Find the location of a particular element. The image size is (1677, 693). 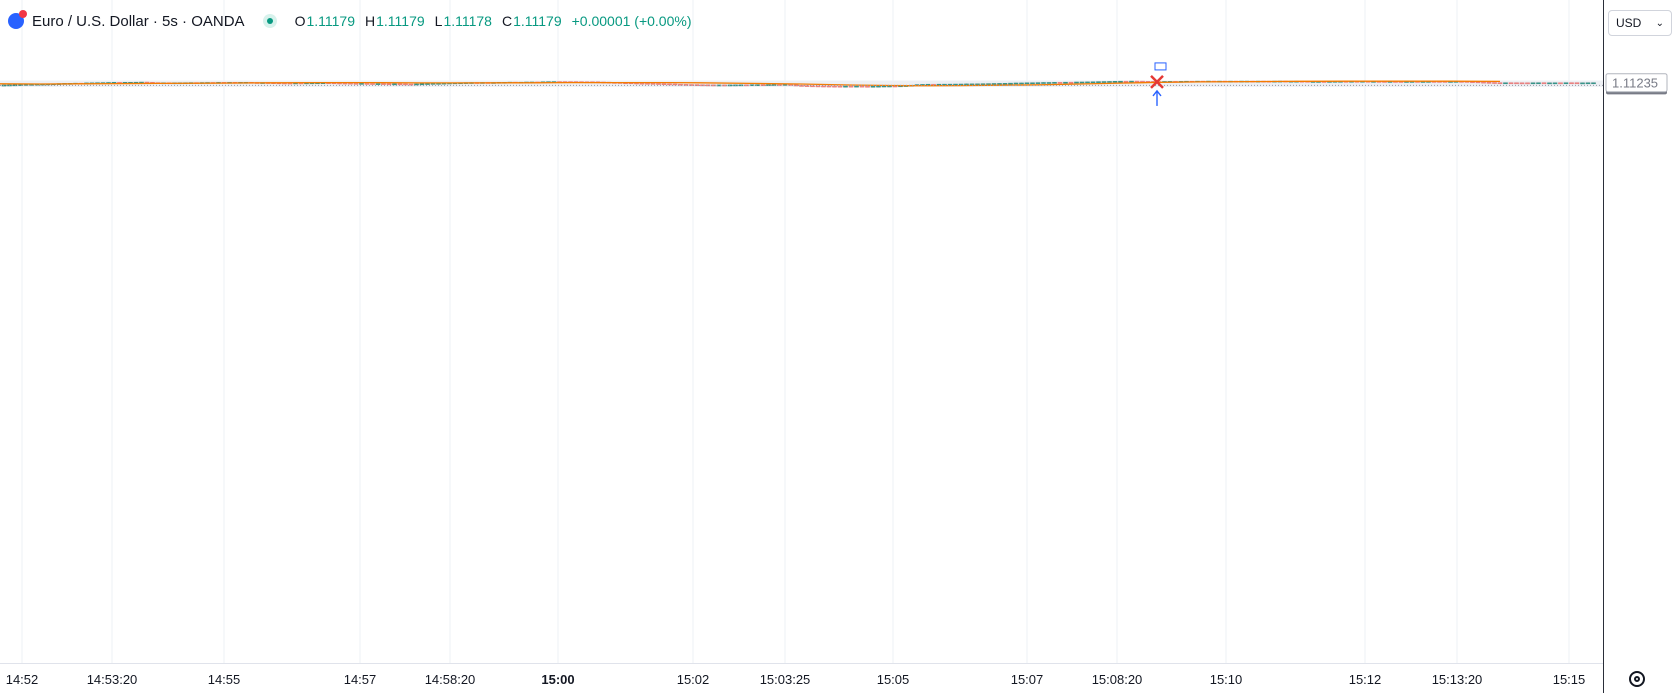

time-tick-label: 15:13:20 is located at coordinates (1457, 679).